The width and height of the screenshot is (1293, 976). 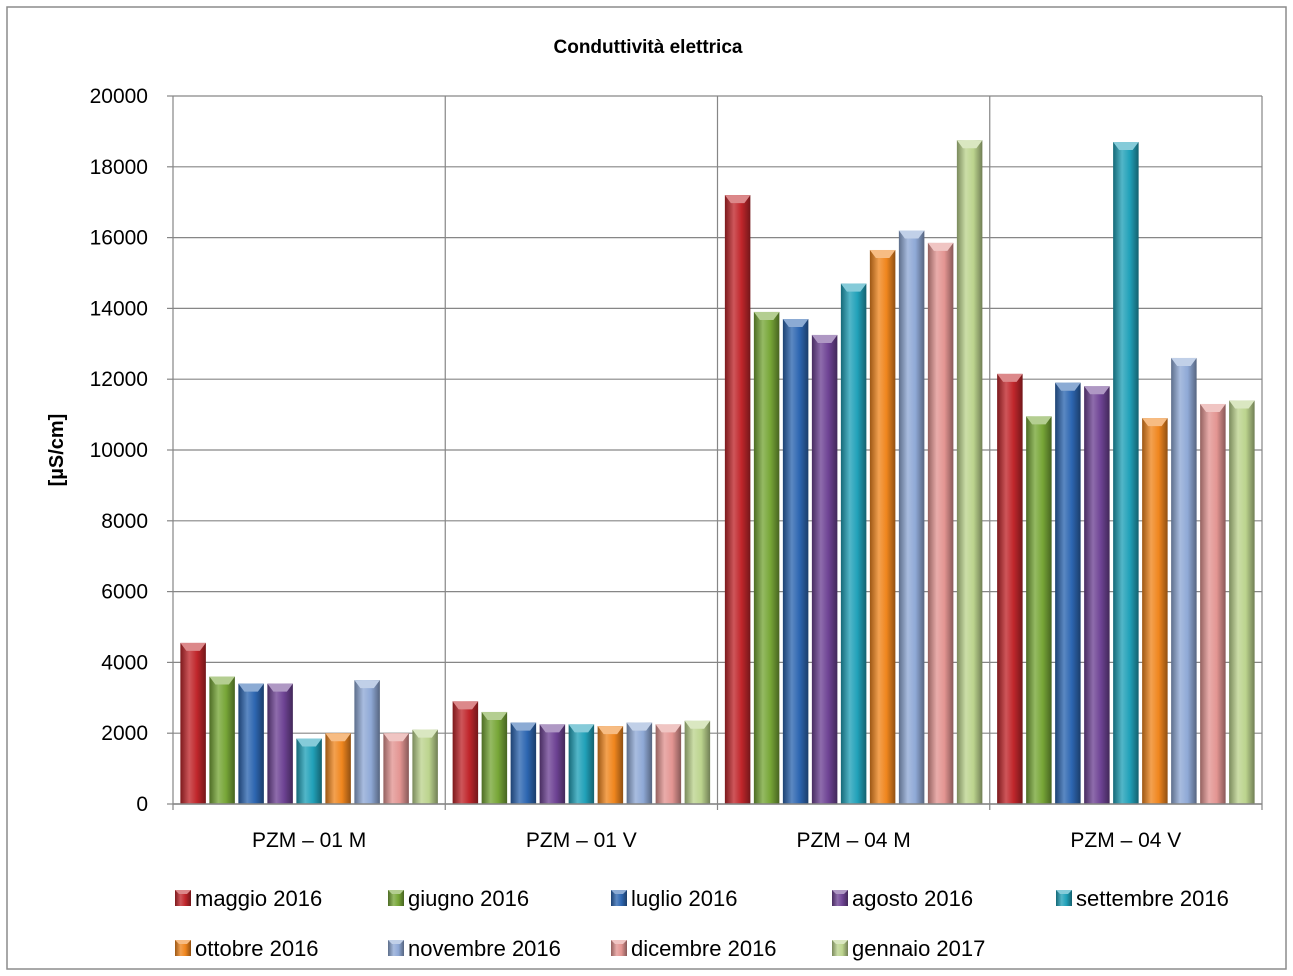 What do you see at coordinates (484, 948) in the screenshot?
I see `legend-label: novembre 2016` at bounding box center [484, 948].